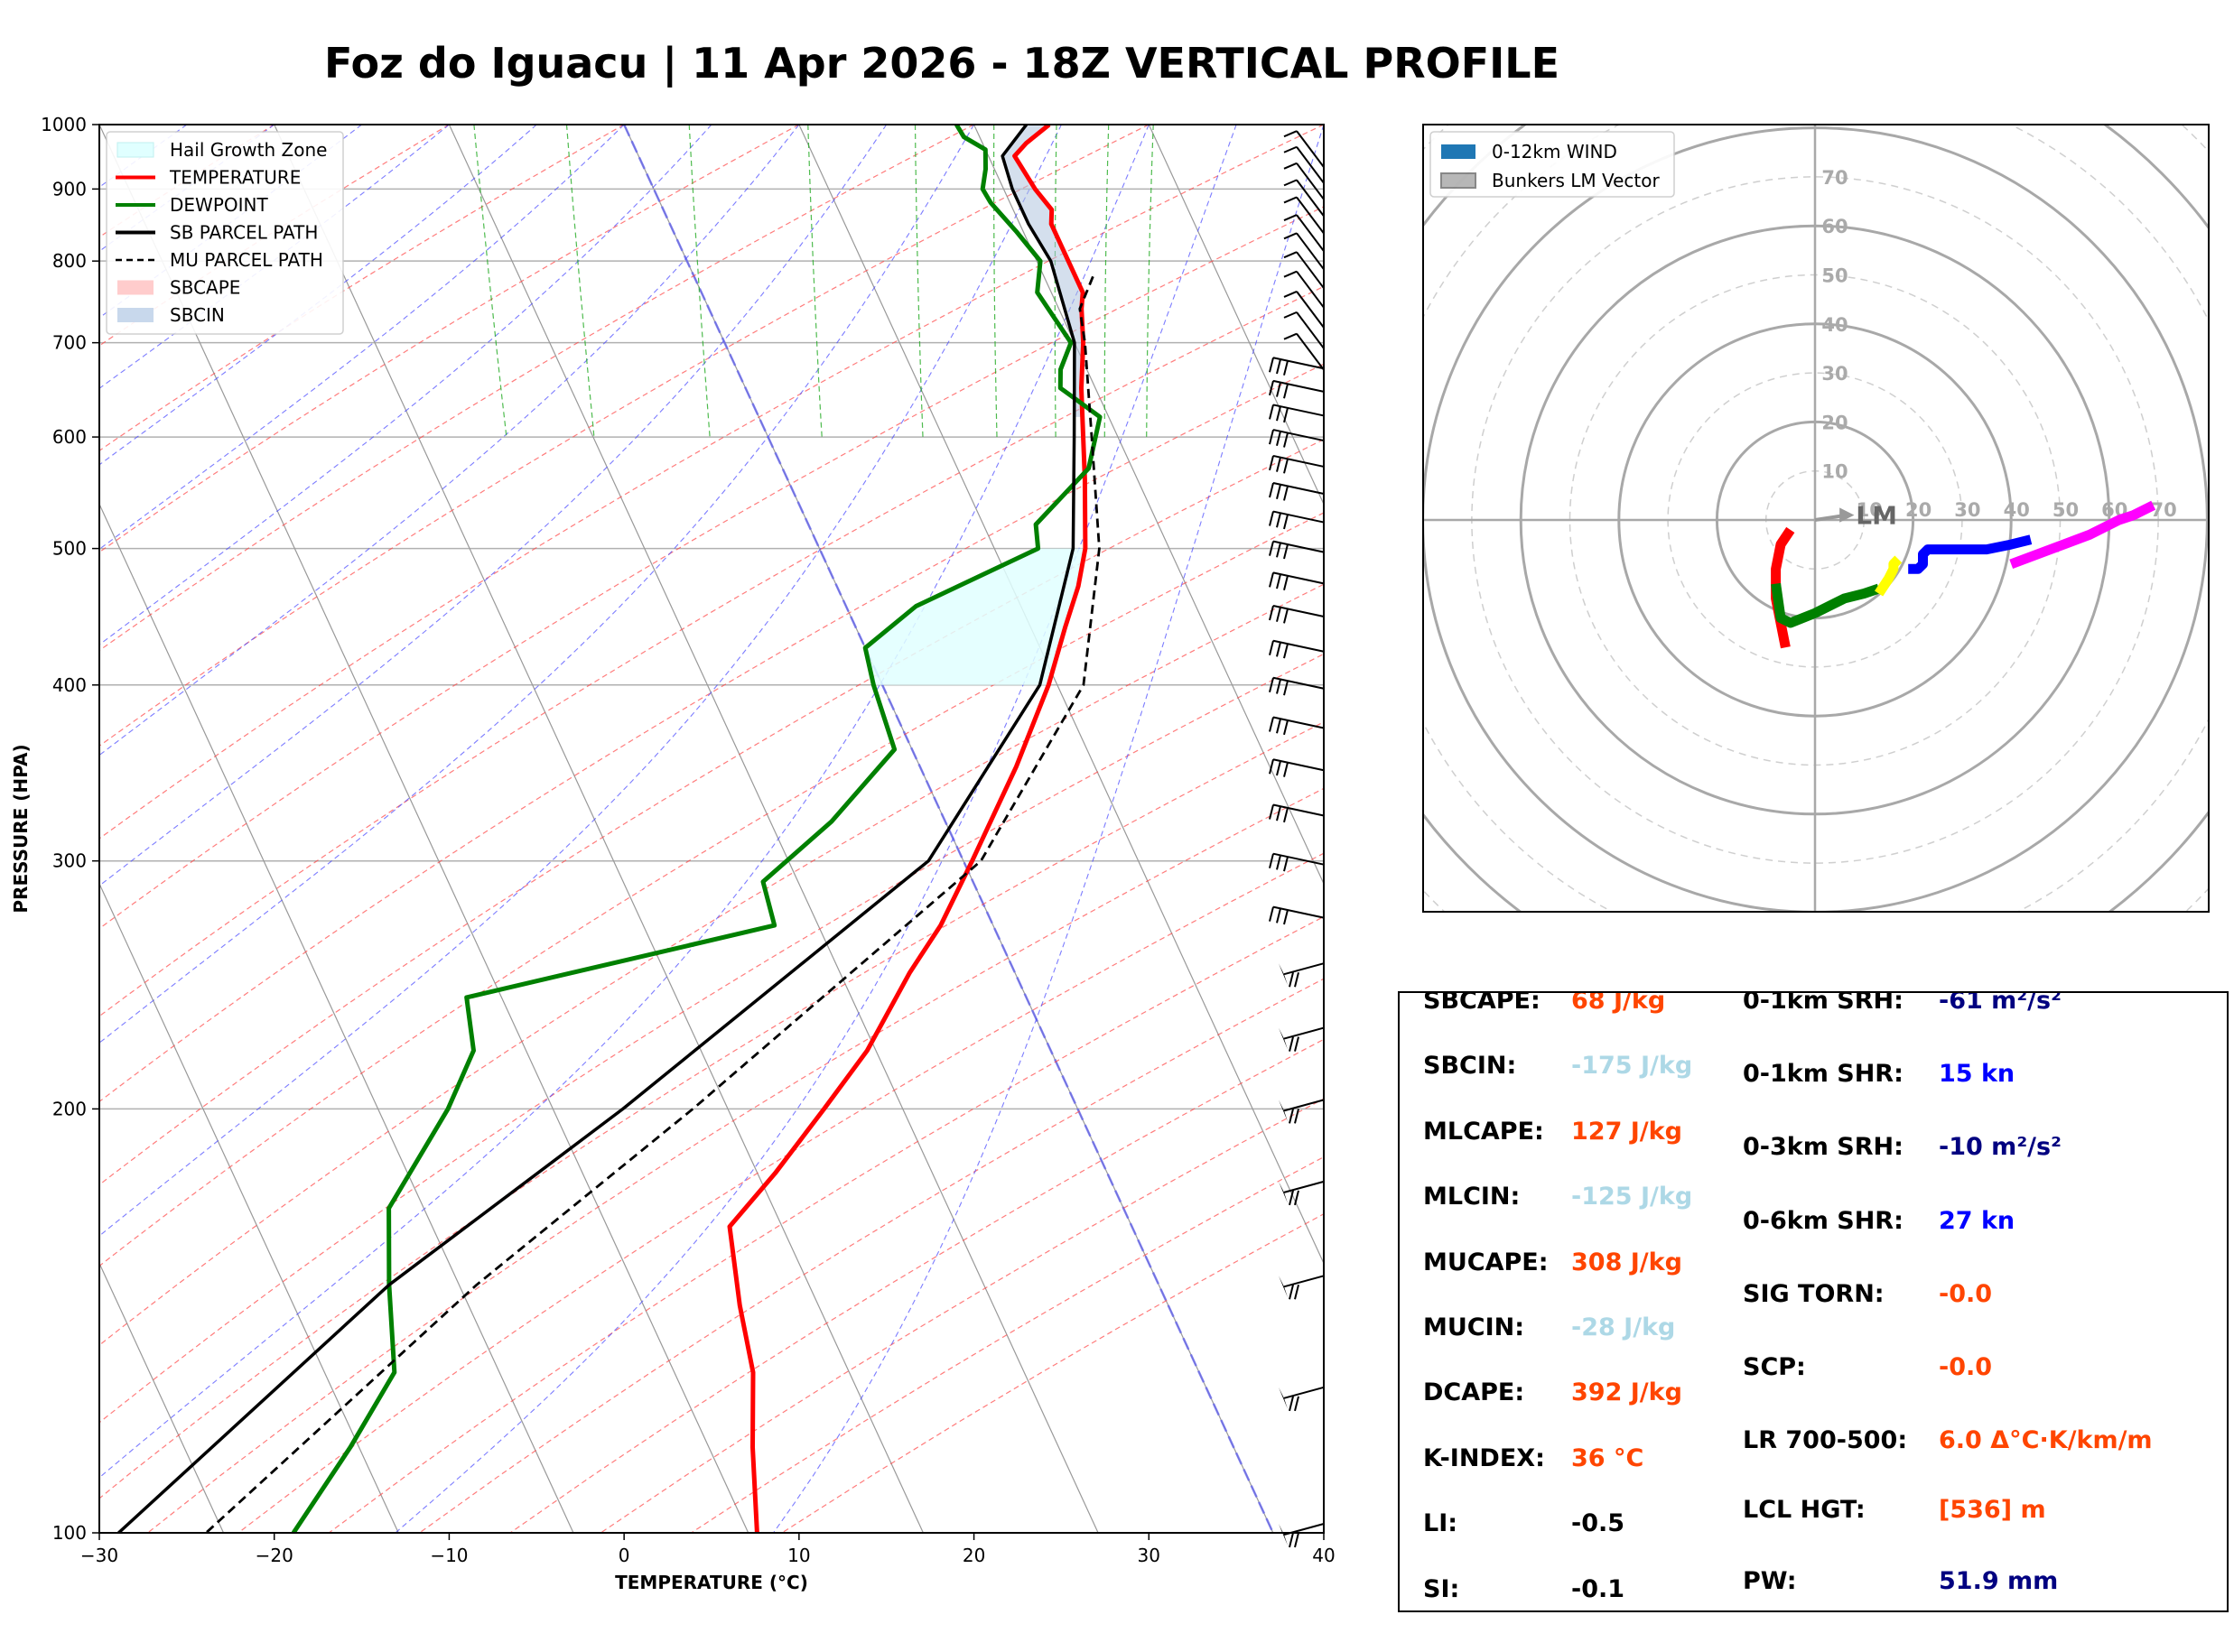  Describe the element at coordinates (1607, 1457) in the screenshot. I see `stat-value: 36 °C` at that location.